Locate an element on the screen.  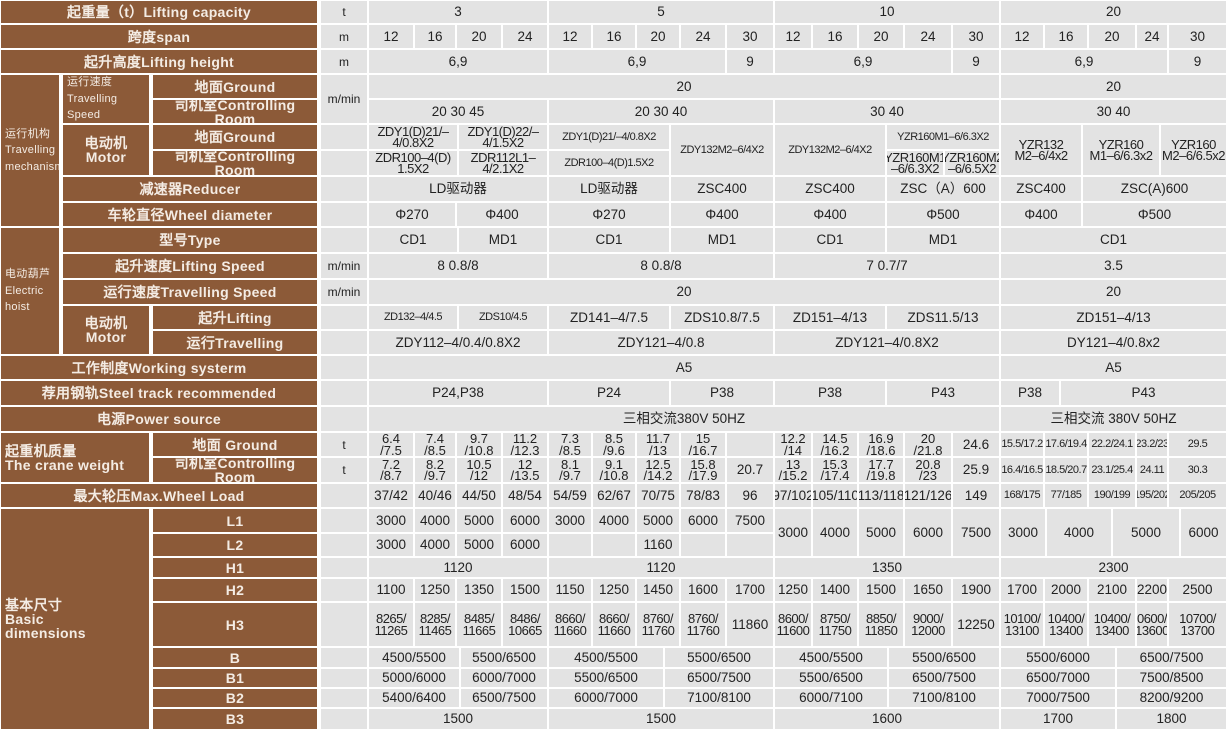
value-max-wheel-load: 113/118 is located at coordinates (881, 495).